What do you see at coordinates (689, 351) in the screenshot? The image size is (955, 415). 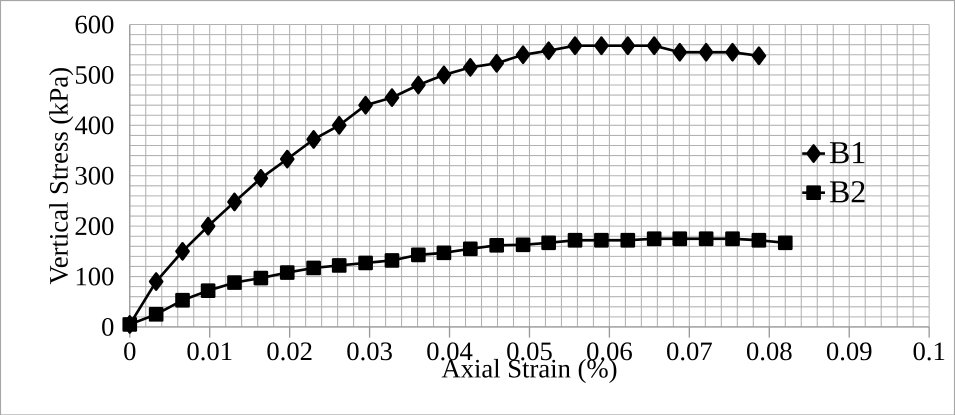 I see `x-tick-label: 0.07` at bounding box center [689, 351].